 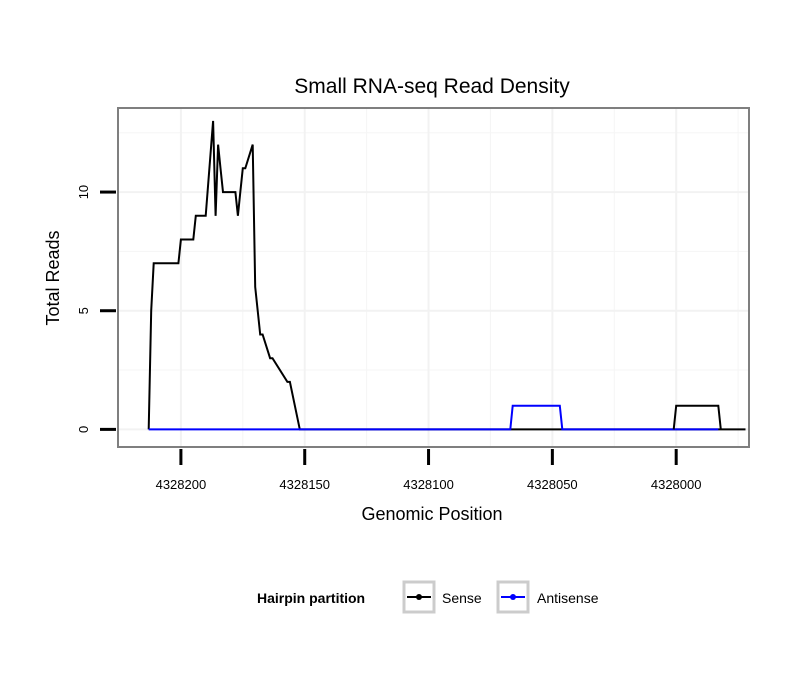 What do you see at coordinates (568, 598) in the screenshot?
I see `legend-label-antisense: Antisense` at bounding box center [568, 598].